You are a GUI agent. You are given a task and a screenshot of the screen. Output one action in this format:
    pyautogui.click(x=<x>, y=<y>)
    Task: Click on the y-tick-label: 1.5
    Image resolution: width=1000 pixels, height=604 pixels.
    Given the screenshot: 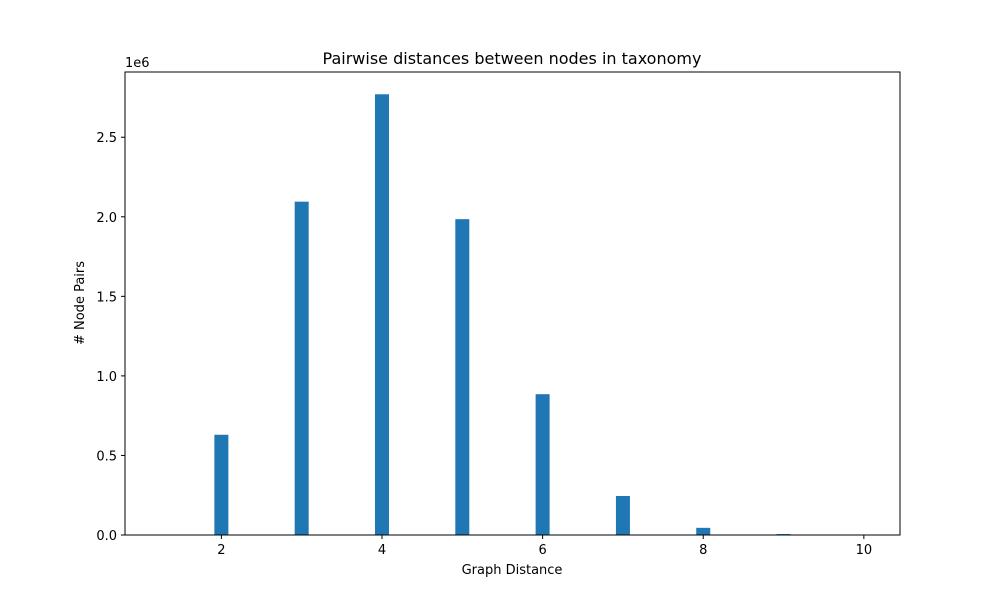 What is the action you would take?
    pyautogui.click(x=106, y=297)
    